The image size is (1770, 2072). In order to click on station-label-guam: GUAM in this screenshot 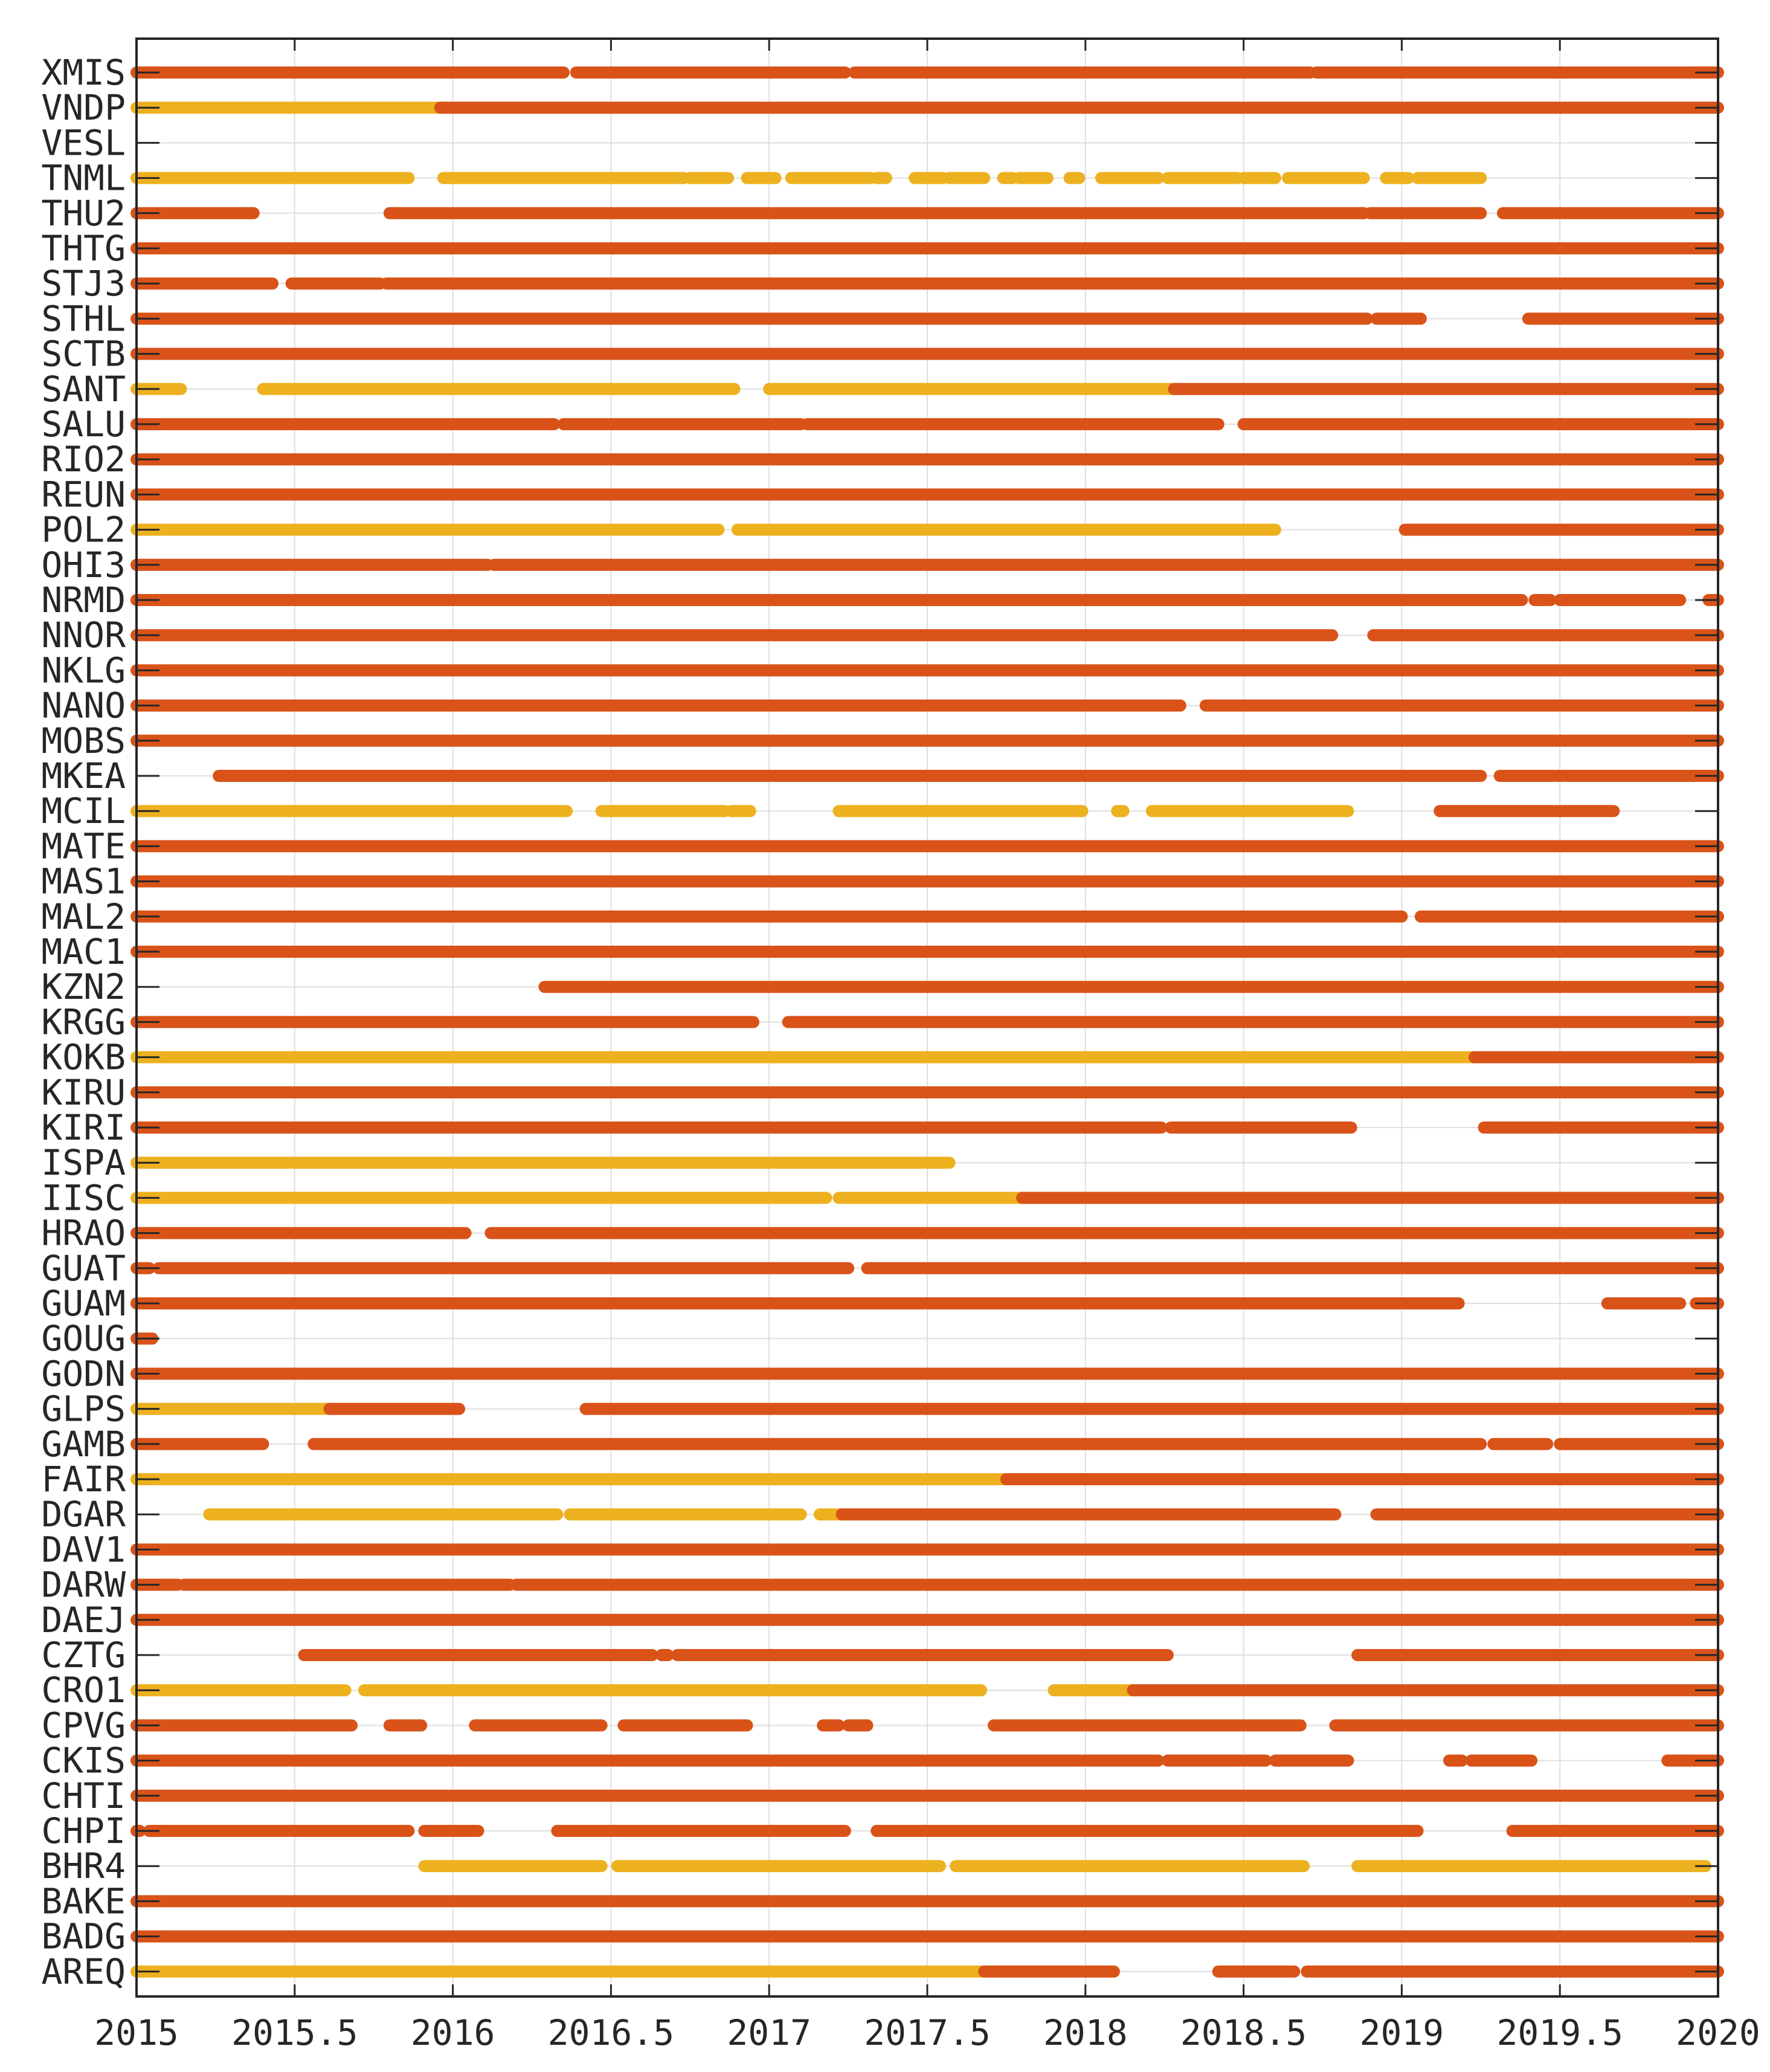, I will do `click(83, 1303)`.